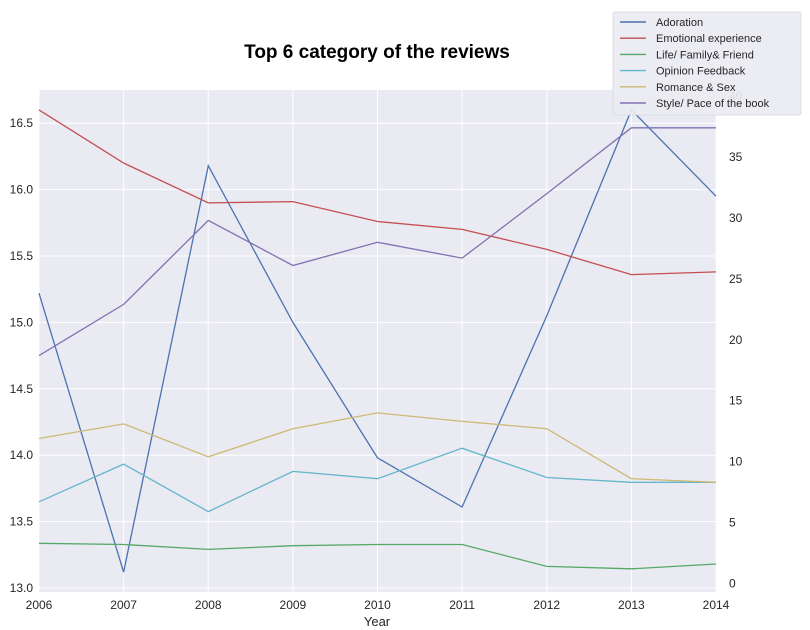  I want to click on left-y-axis: 13.0 13.5 14.0 14.5 15.0 15.5 16.0 16.5, so click(22, 355).